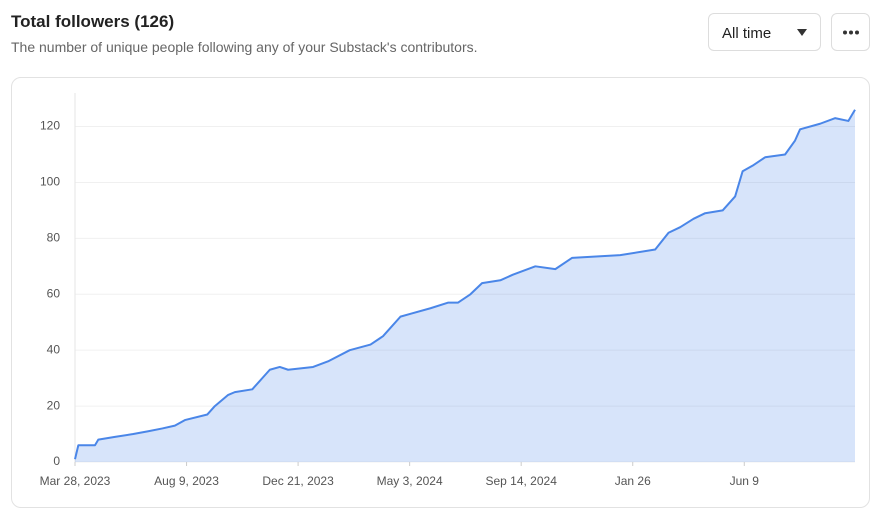 The width and height of the screenshot is (881, 524). I want to click on time-range-dropdown: All time, so click(764, 32).